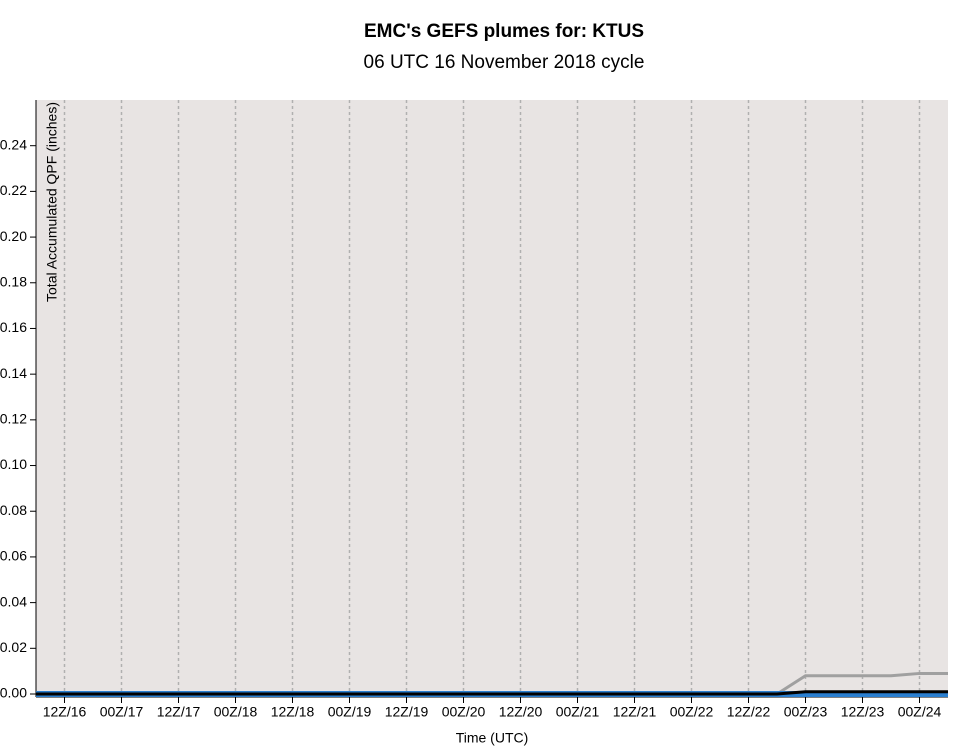 The image size is (954, 749). Describe the element at coordinates (504, 31) in the screenshot. I see `chart-title: EMC's GEFS plumes for: KTUS` at that location.